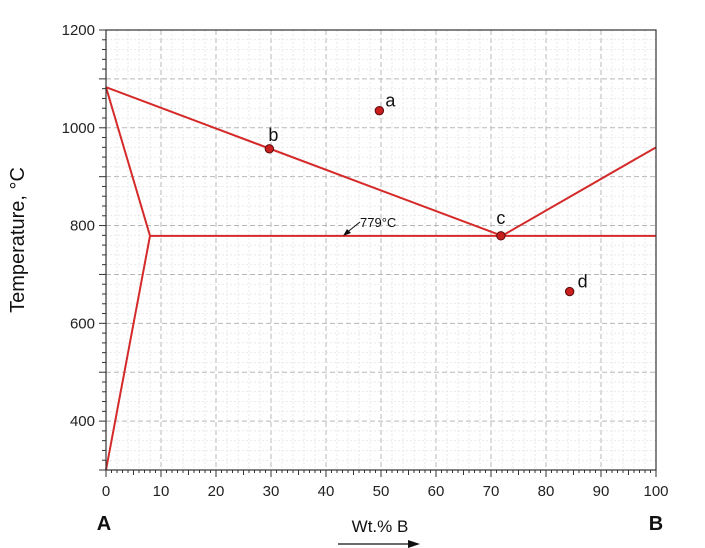  What do you see at coordinates (273, 135) in the screenshot?
I see `point-label-b: b` at bounding box center [273, 135].